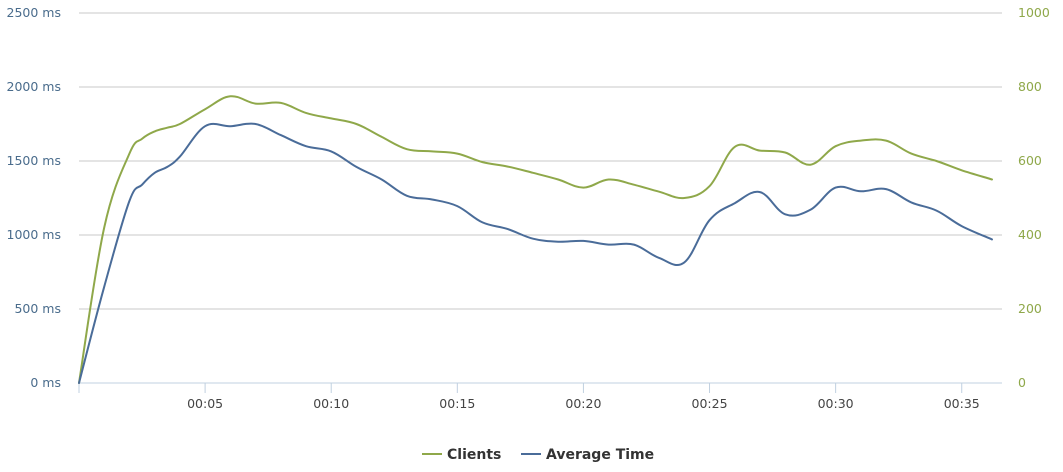 The image size is (1063, 472). What do you see at coordinates (1030, 234) in the screenshot?
I see `y-right-tick-label: 400` at bounding box center [1030, 234].